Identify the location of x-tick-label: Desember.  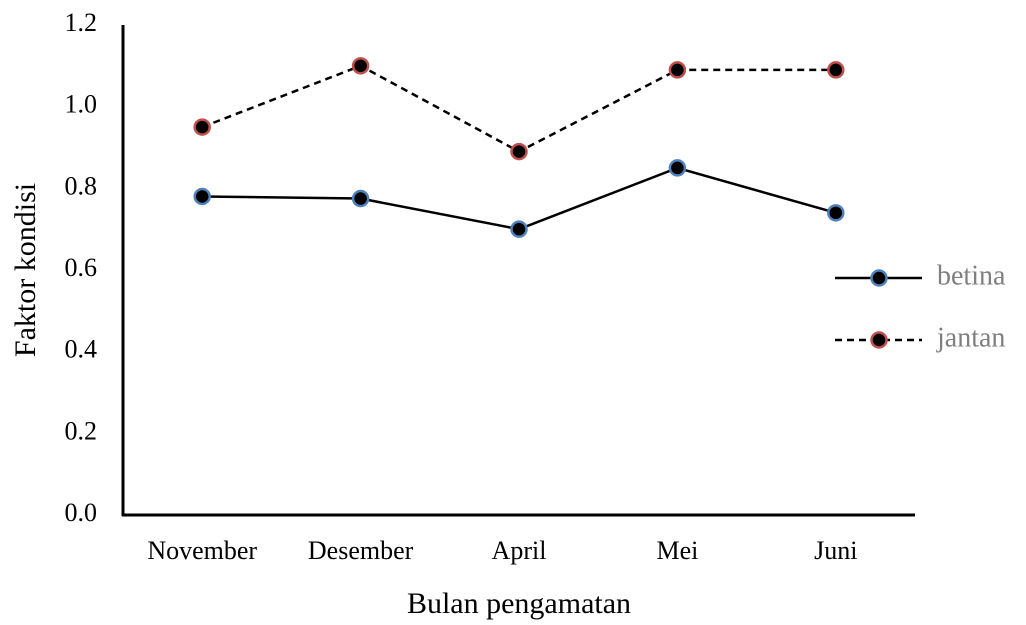
(361, 550).